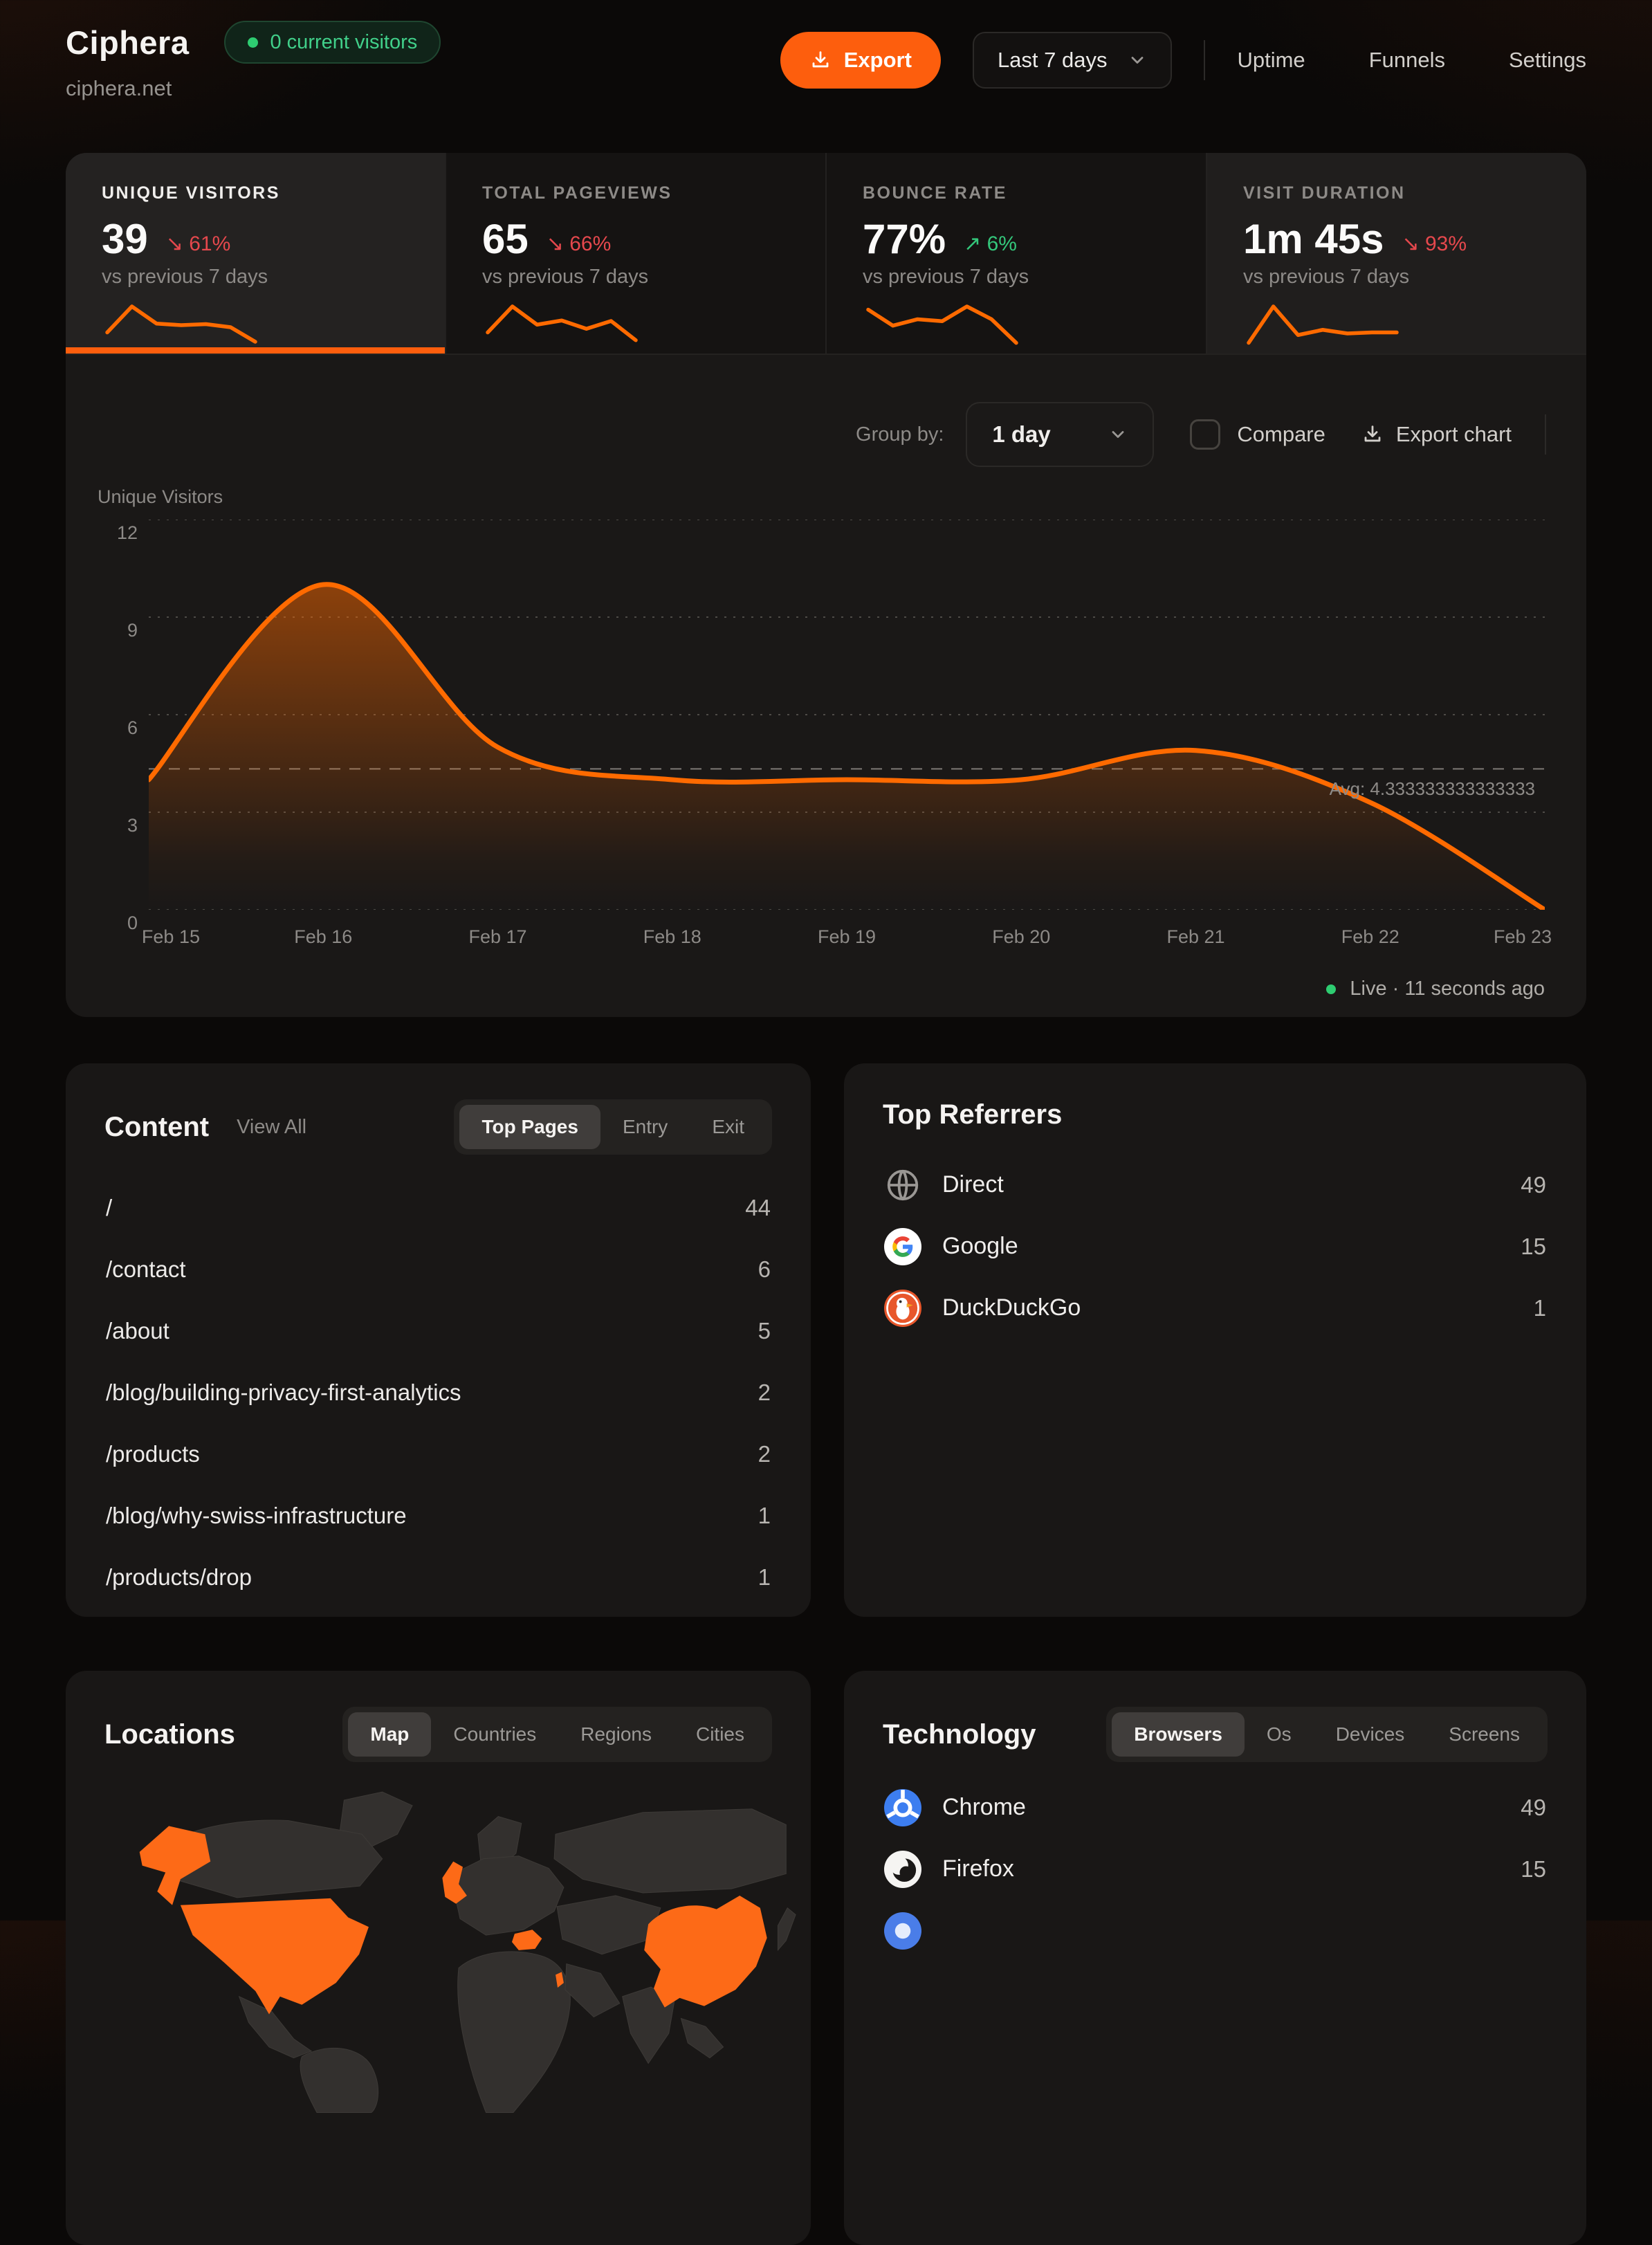  What do you see at coordinates (467, 1952) in the screenshot?
I see `world-map-svg` at bounding box center [467, 1952].